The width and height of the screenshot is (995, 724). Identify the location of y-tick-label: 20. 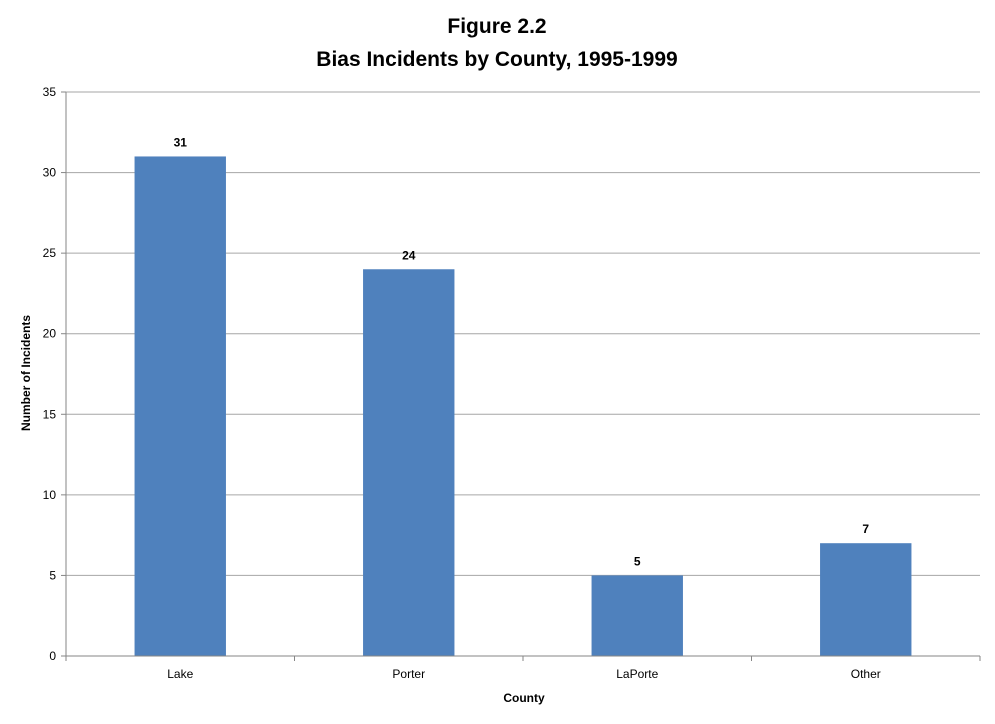
(50, 334).